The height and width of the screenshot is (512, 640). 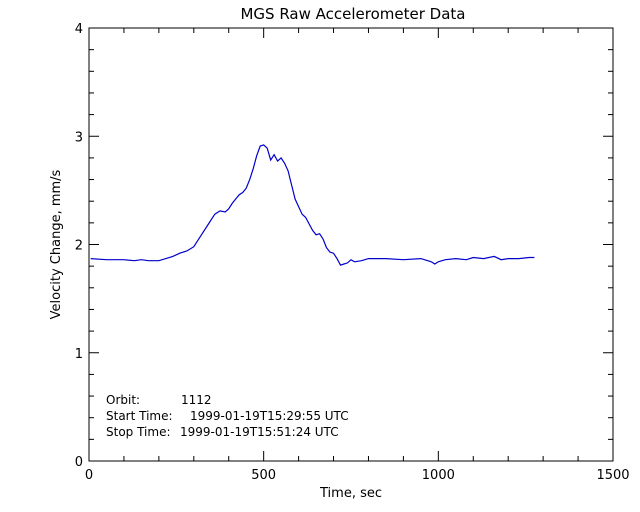 What do you see at coordinates (259, 432) in the screenshot?
I see `stop-time-value: 1999-01-19T15:51:24 UTC` at bounding box center [259, 432].